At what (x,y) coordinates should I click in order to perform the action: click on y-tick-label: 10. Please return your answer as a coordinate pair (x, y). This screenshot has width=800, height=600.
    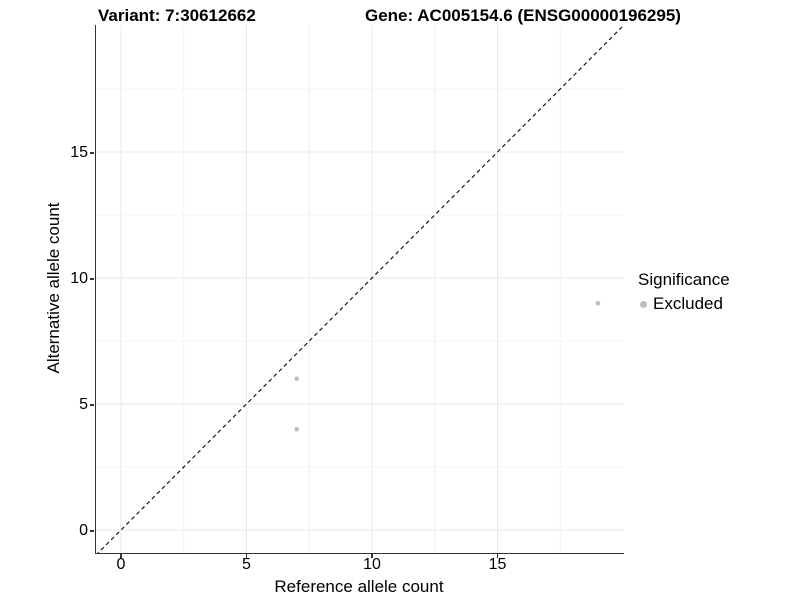
    Looking at the image, I should click on (79, 278).